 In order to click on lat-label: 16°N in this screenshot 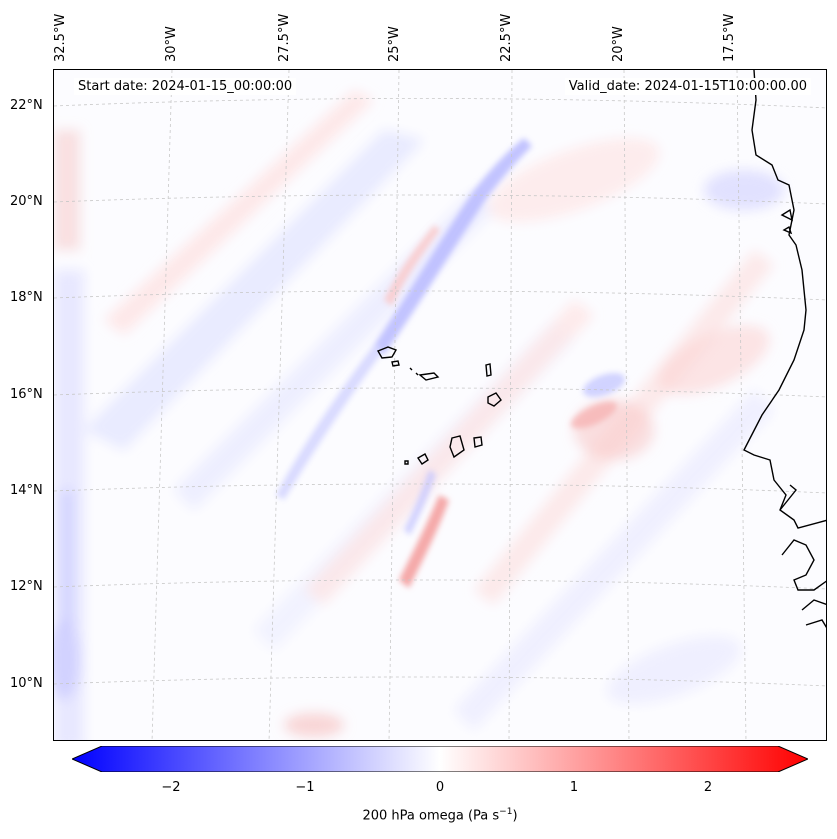, I will do `click(26, 394)`.